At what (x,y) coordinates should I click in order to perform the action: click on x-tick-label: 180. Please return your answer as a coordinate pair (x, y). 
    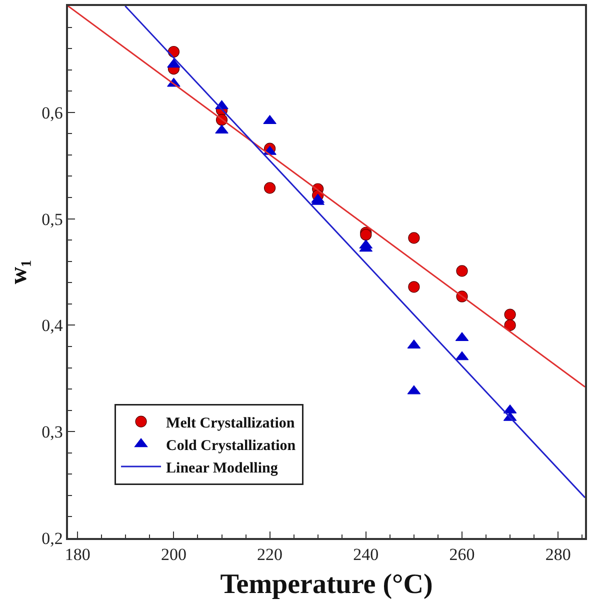
    Looking at the image, I should click on (77, 554).